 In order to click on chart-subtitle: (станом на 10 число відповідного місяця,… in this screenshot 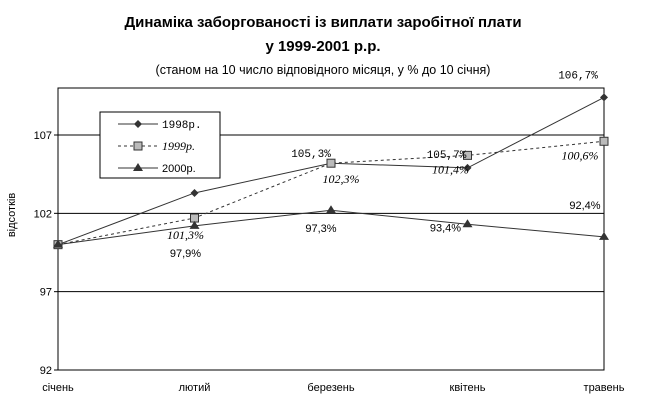, I will do `click(323, 70)`.